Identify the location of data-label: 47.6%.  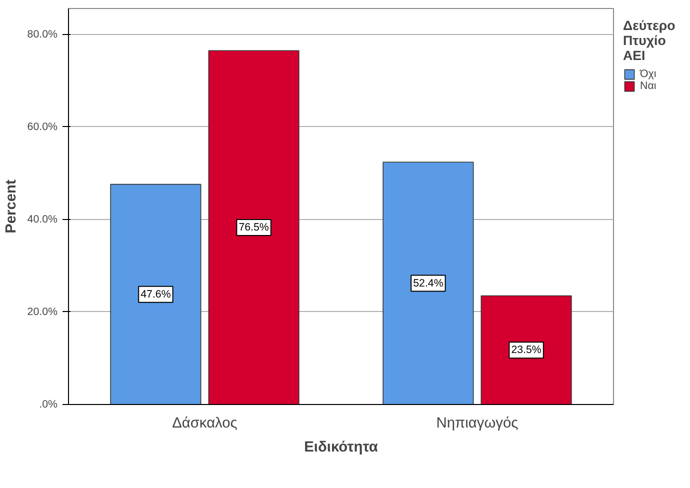
(156, 294).